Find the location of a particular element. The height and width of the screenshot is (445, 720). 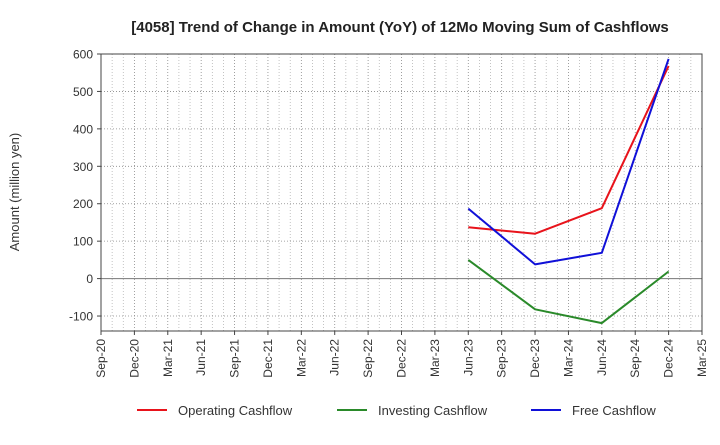

legend-label-investing-cashflow: Investing Cashflow is located at coordinates (433, 410).